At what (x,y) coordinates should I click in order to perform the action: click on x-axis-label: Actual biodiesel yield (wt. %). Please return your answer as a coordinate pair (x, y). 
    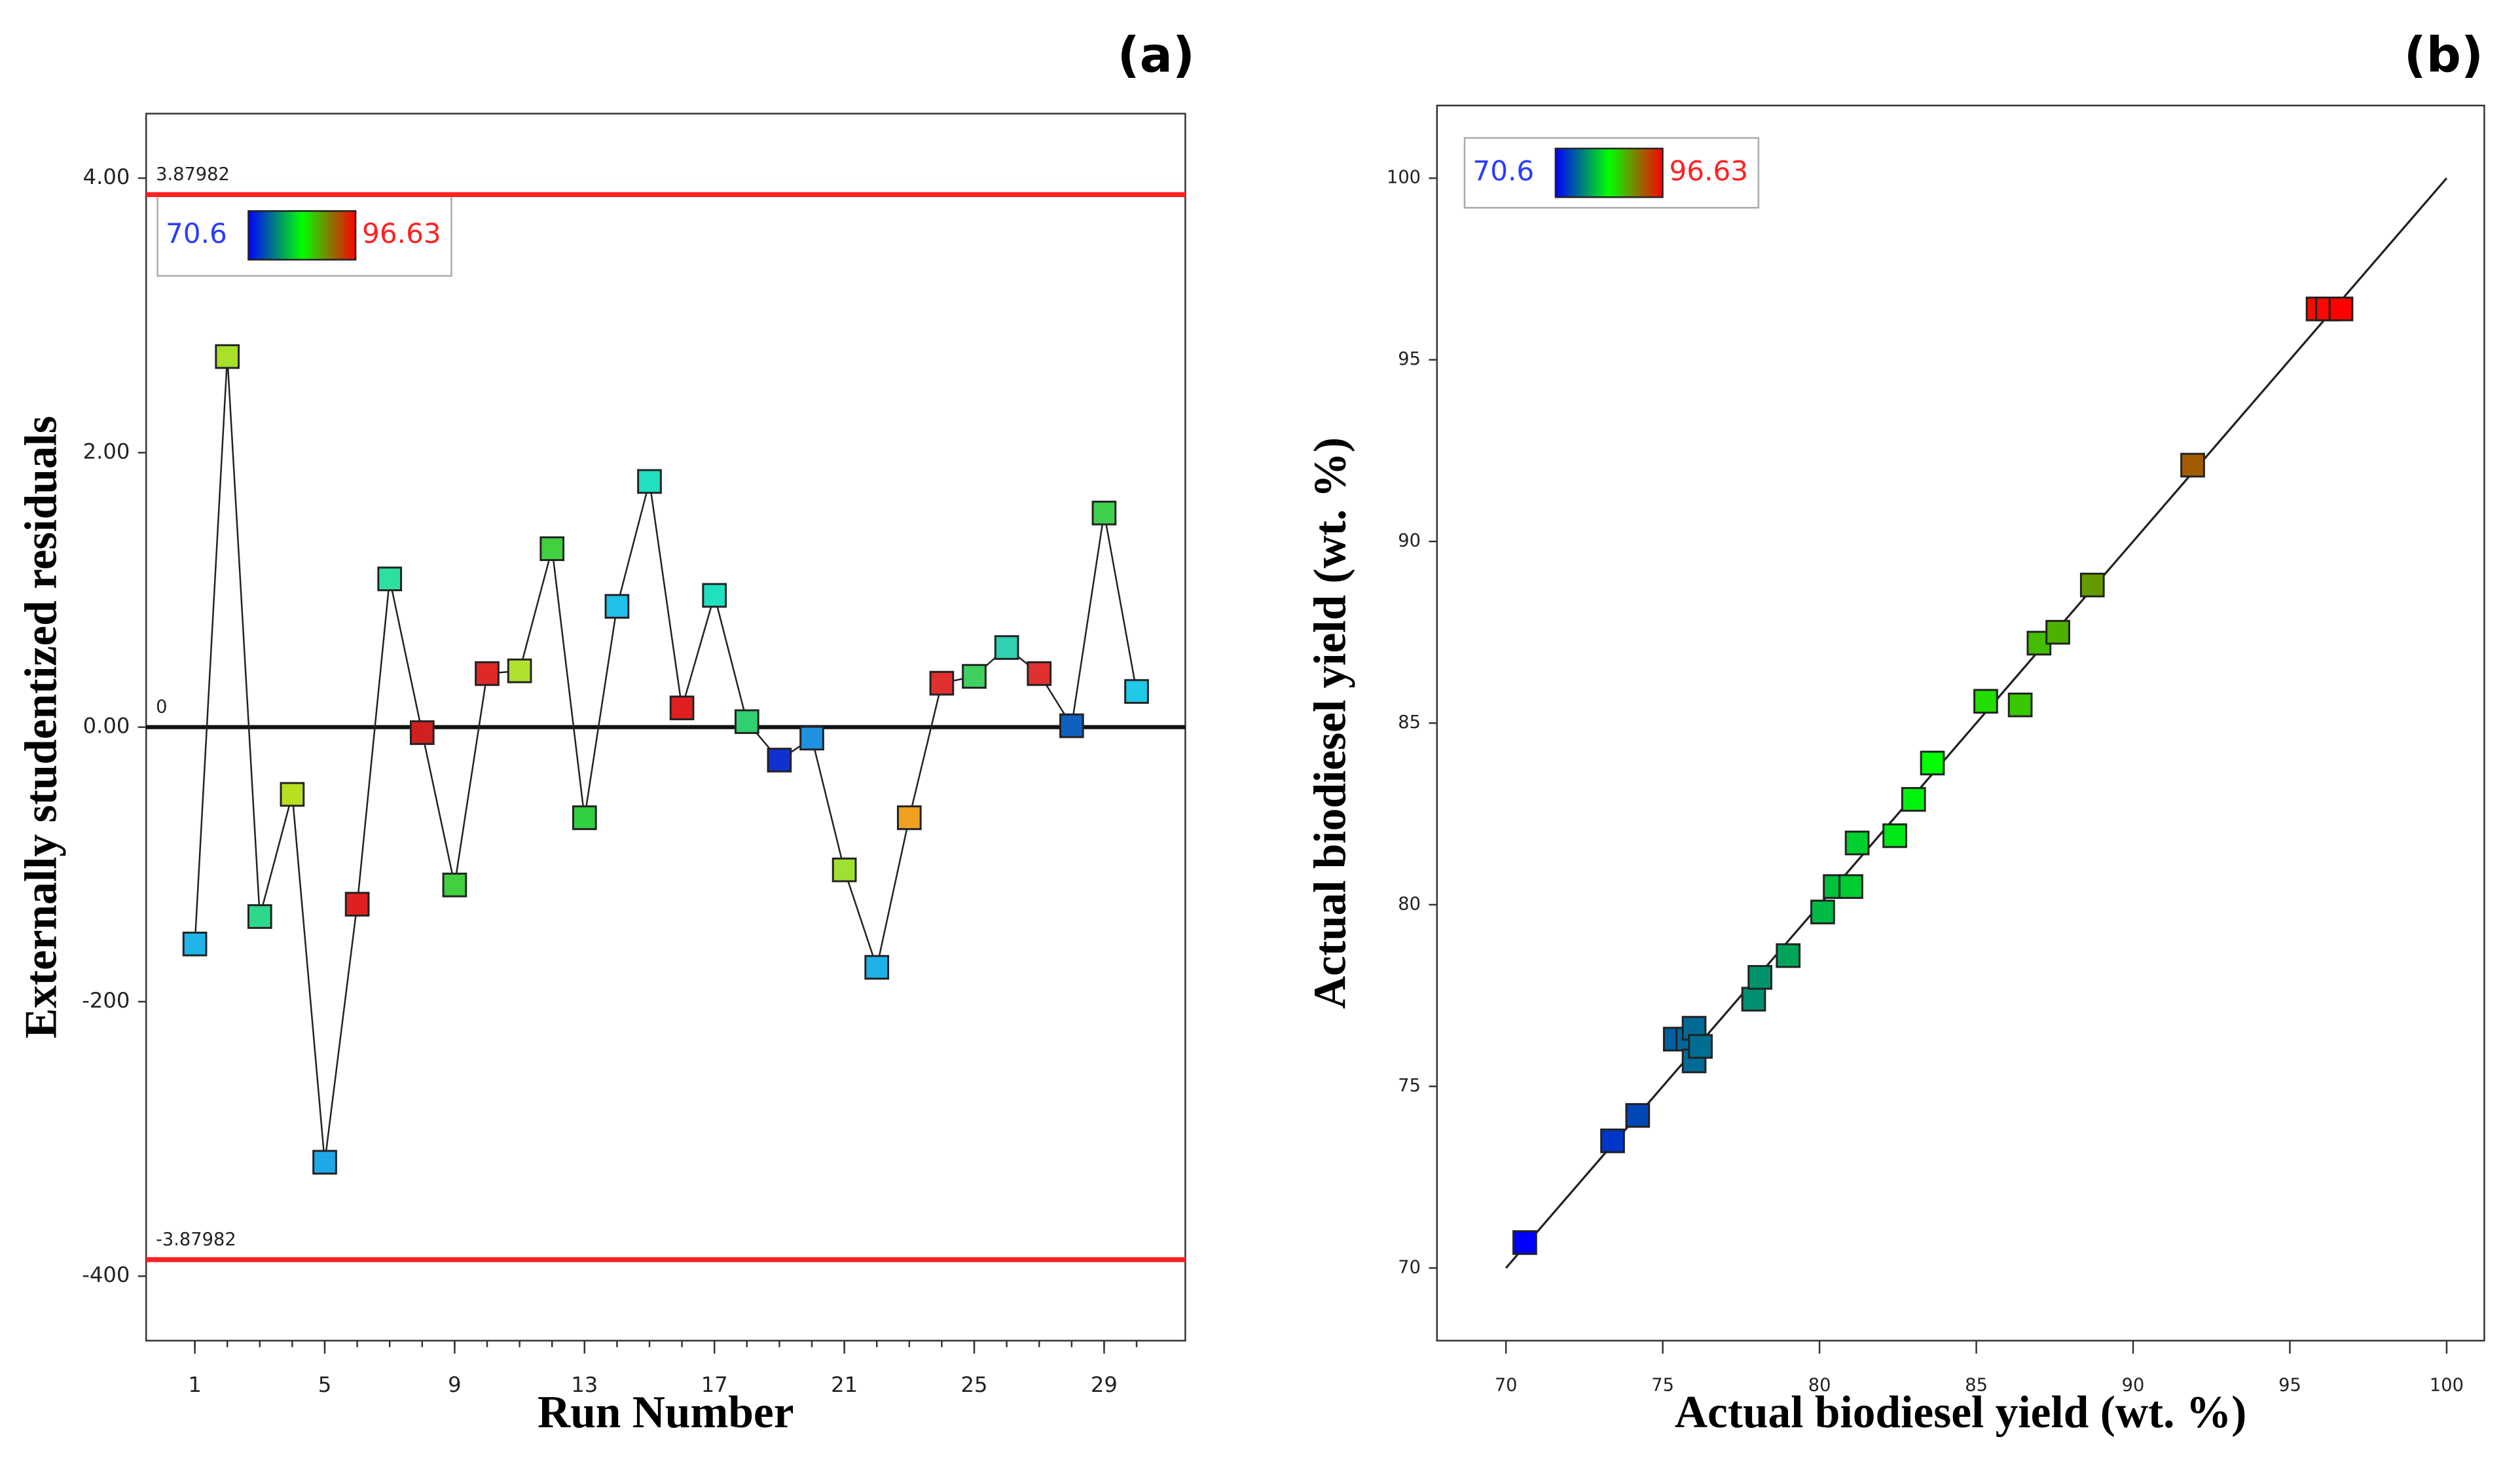
    Looking at the image, I should click on (1960, 1412).